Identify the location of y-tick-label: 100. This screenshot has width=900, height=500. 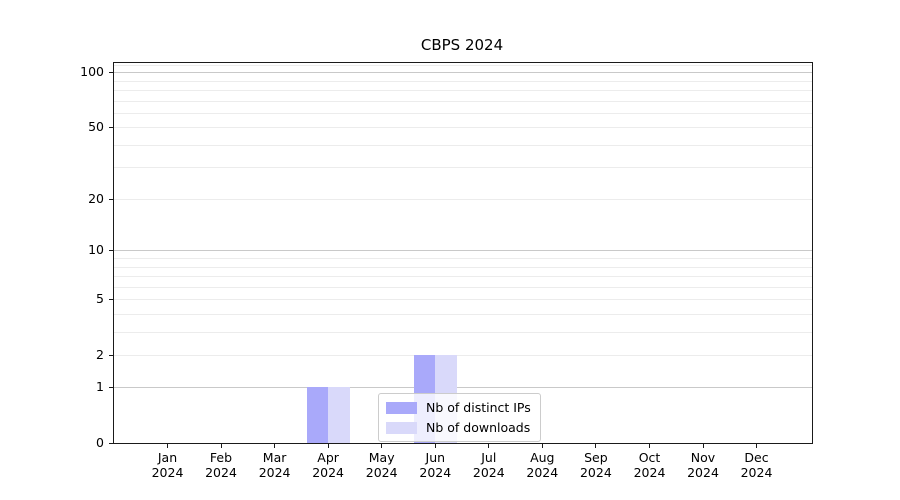
(92, 72).